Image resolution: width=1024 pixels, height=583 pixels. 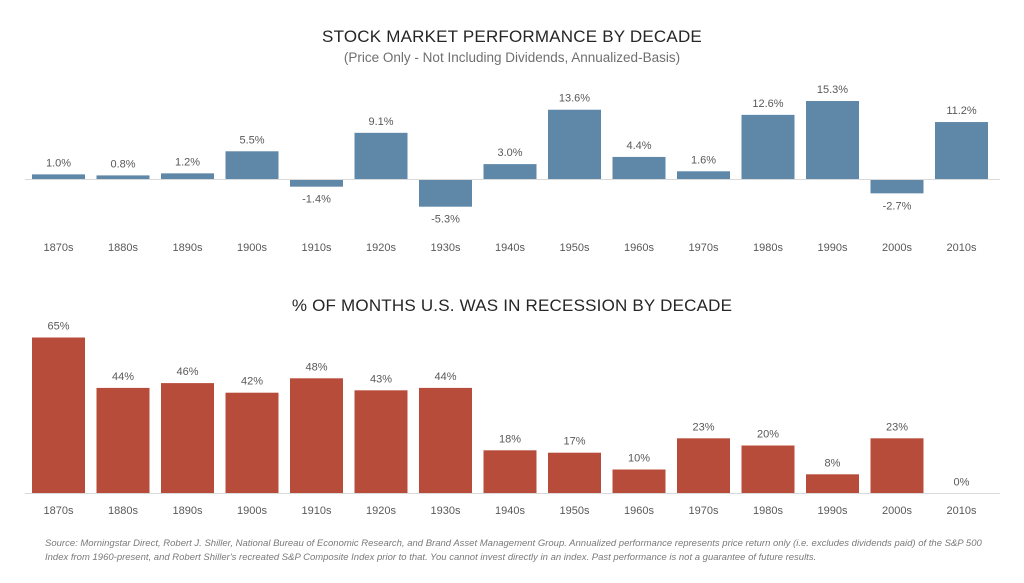 What do you see at coordinates (703, 175) in the screenshot?
I see `stock-bar-1970s` at bounding box center [703, 175].